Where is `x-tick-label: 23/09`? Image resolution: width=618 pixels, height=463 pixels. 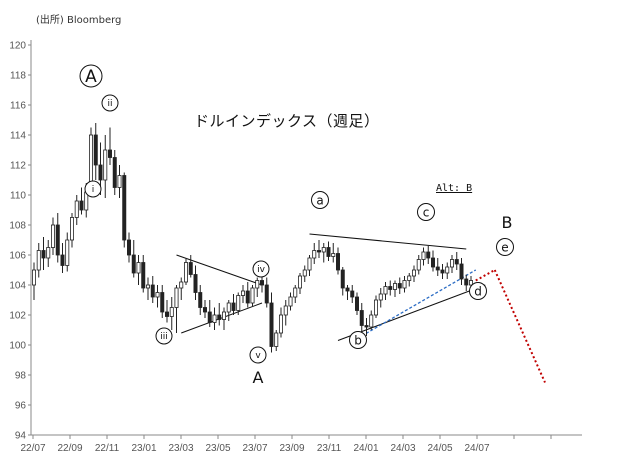
x-tick-label: 23/09 is located at coordinates (291, 448).